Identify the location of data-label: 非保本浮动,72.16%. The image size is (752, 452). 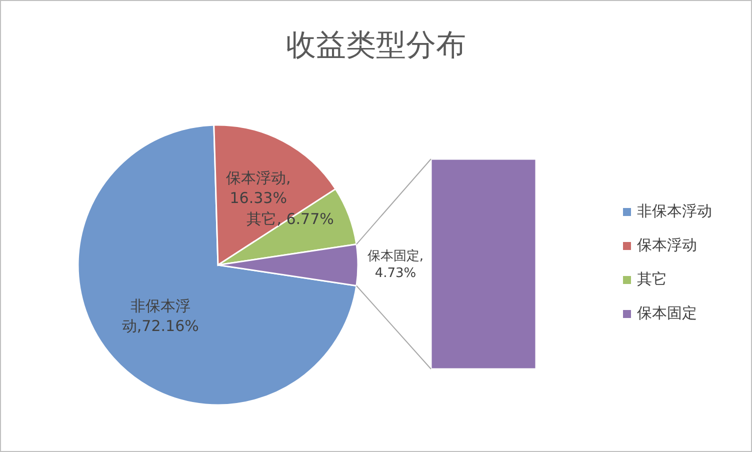
(160, 316).